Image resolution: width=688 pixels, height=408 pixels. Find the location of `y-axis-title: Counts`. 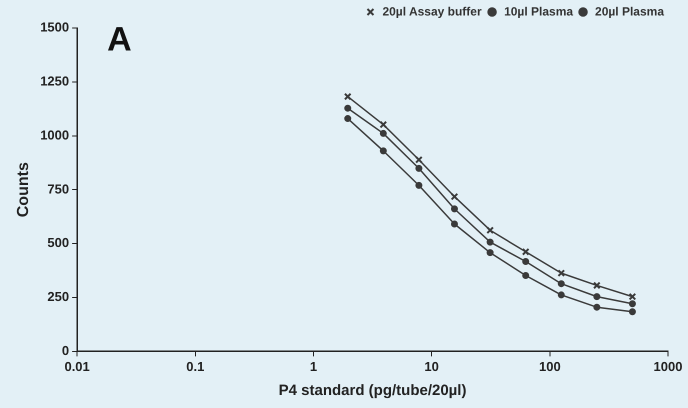

y-axis-title: Counts is located at coordinates (23, 190).